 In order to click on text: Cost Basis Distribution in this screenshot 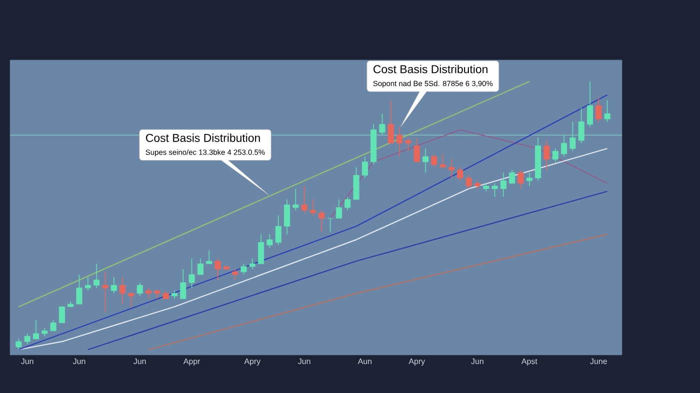, I will do `click(431, 69)`.